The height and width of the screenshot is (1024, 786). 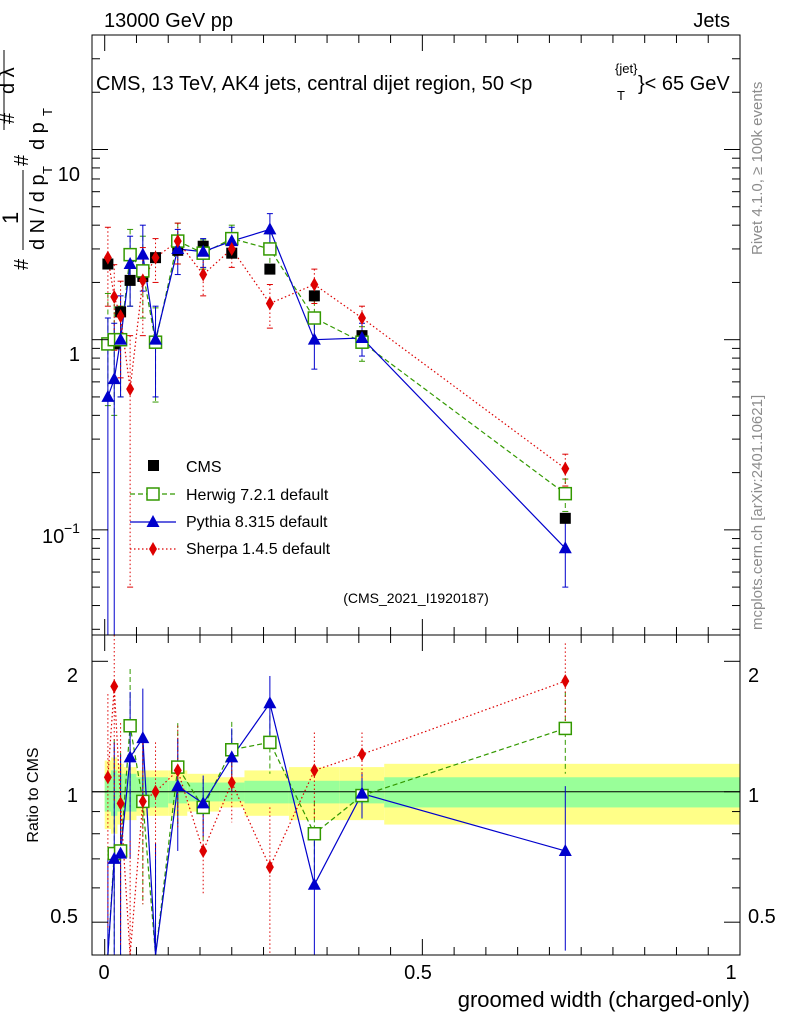 I want to click on energy-label: 13000 GeV pp, so click(x=168, y=21).